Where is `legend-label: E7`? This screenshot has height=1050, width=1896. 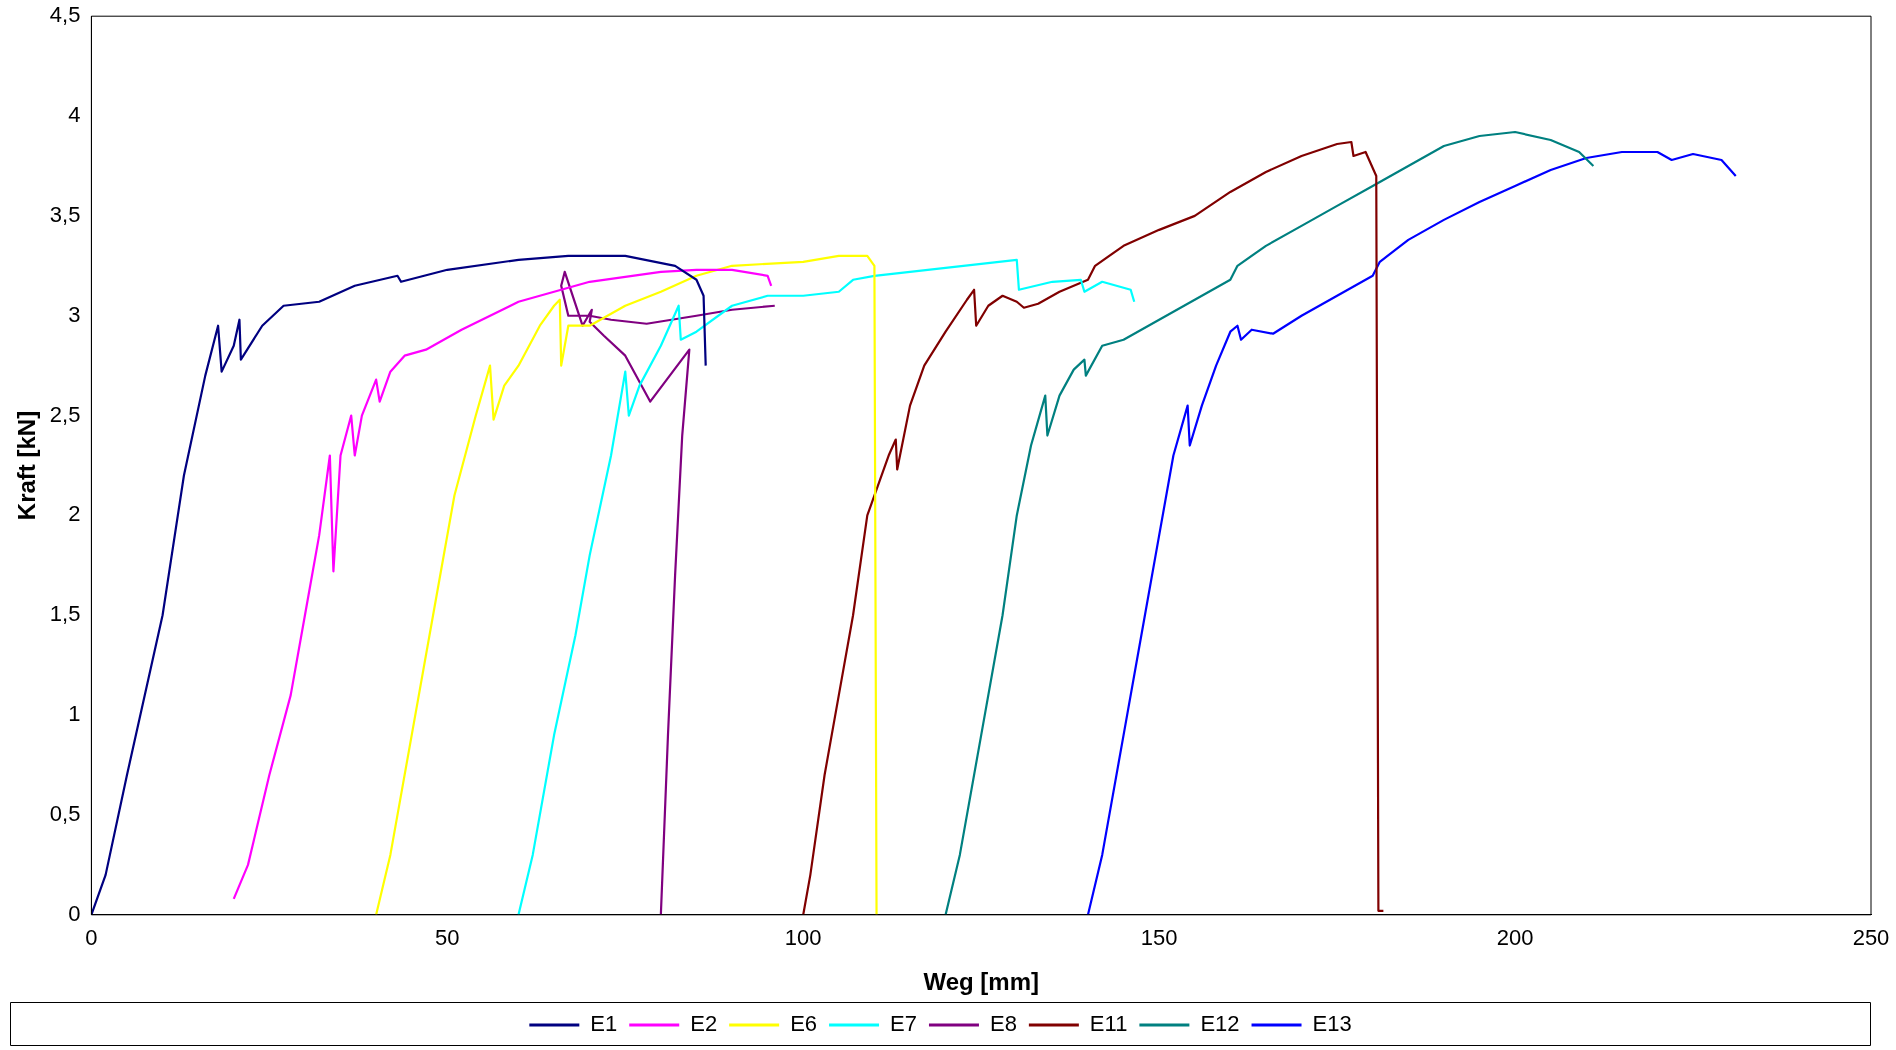 legend-label: E7 is located at coordinates (903, 1024).